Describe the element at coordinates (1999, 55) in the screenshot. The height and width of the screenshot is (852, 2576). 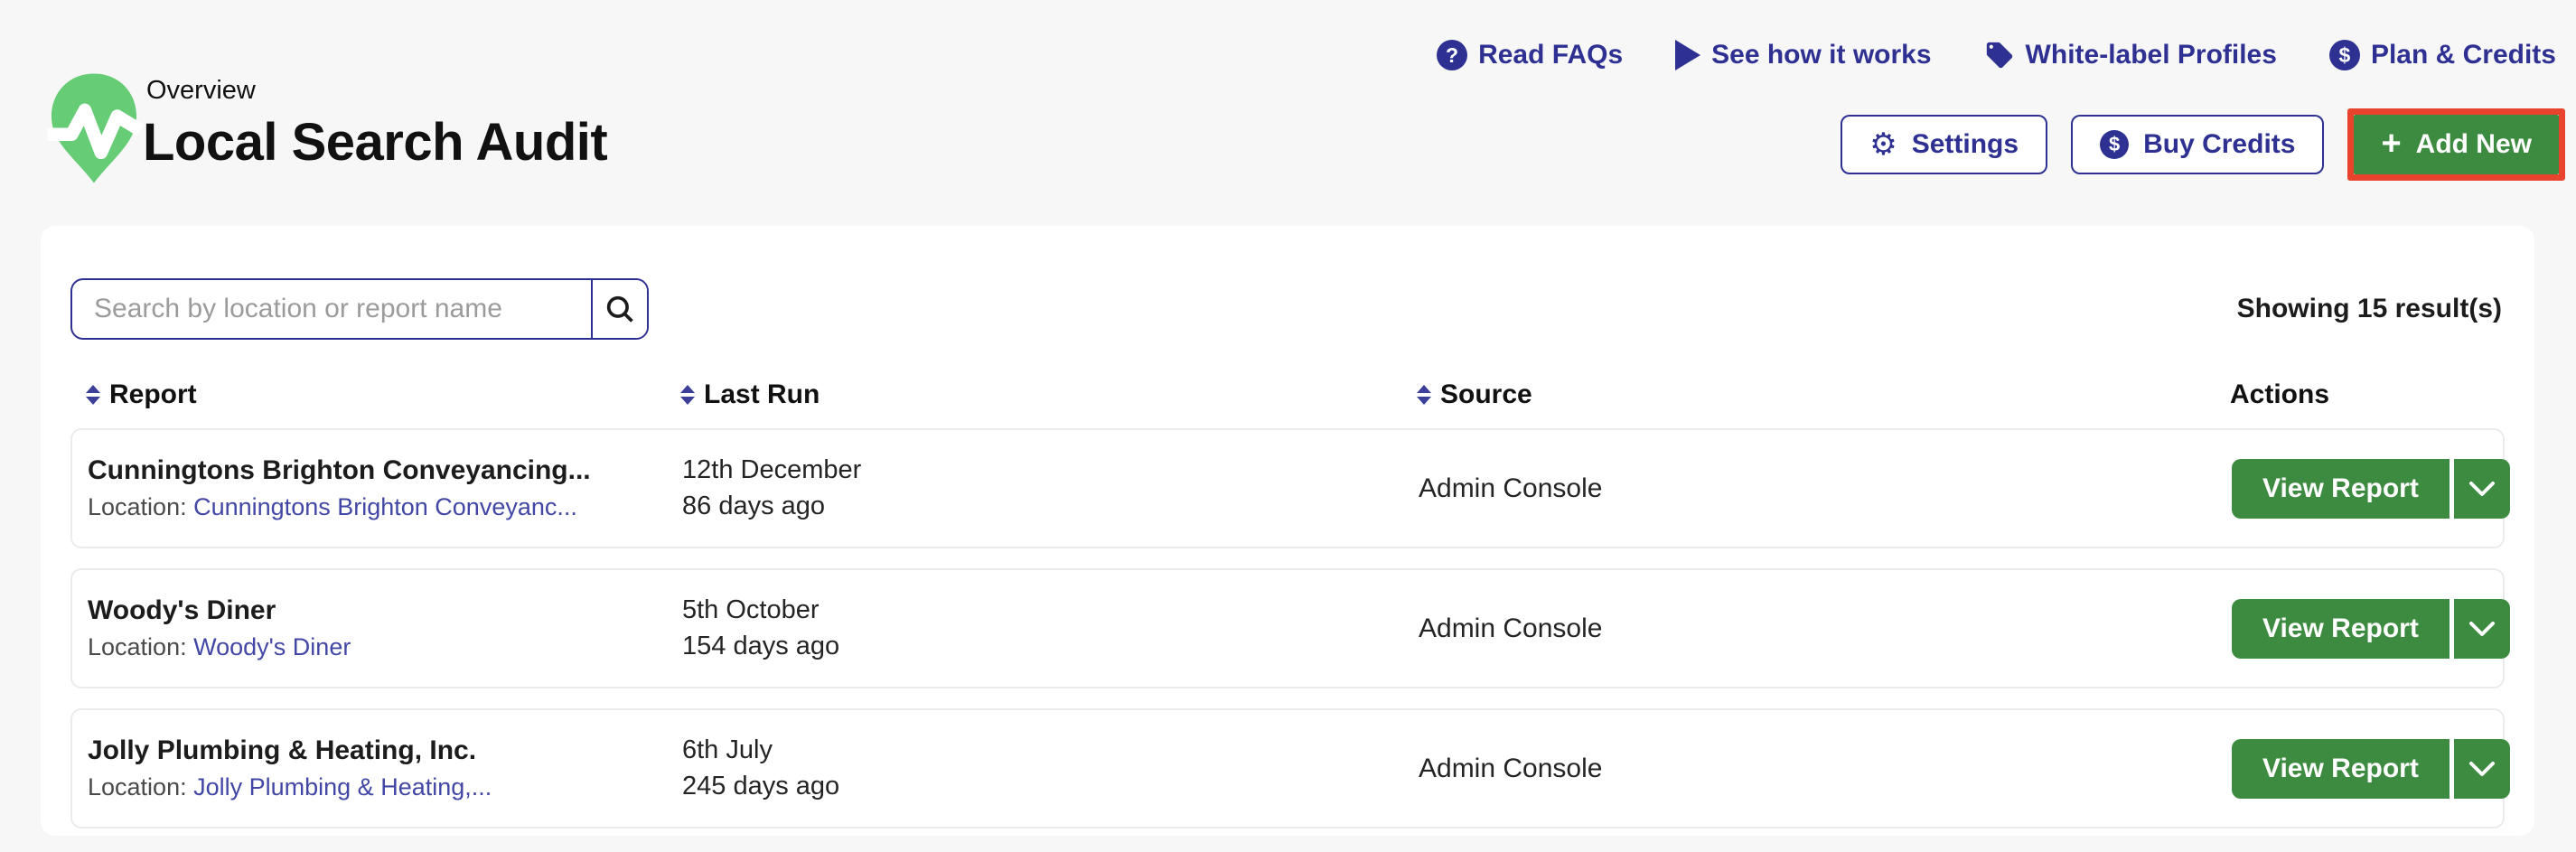
I see `tag-icon` at that location.